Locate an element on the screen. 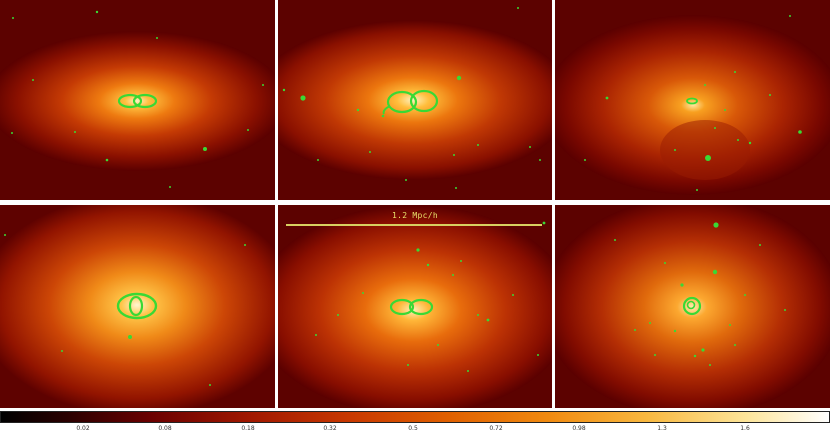 The image size is (830, 437). colorbar-tick: 0.98 is located at coordinates (579, 428).